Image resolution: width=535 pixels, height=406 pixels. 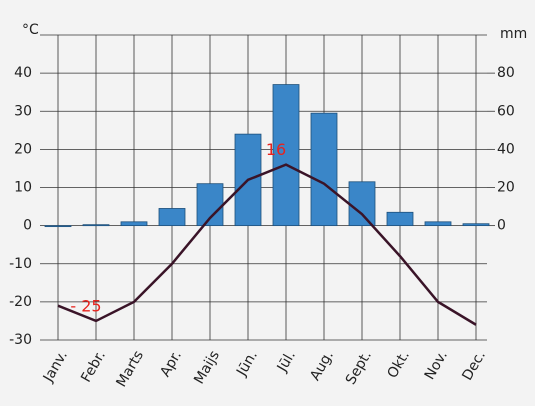 What do you see at coordinates (23, 188) in the screenshot?
I see `y-tick-label: 10` at bounding box center [23, 188].